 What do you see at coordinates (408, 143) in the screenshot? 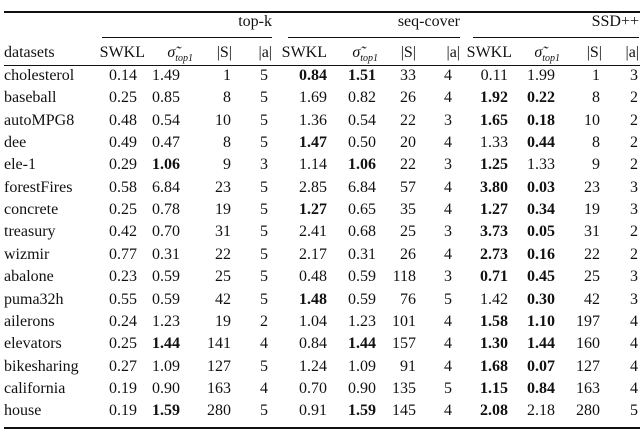
I see `cell-seqcover-s: 20` at bounding box center [408, 143].